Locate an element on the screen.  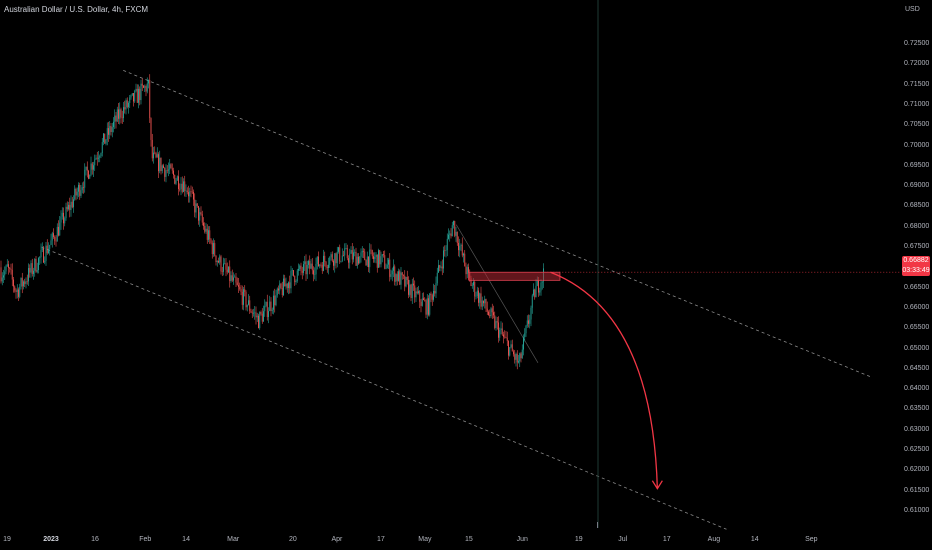
current-price-tag: 0.66882 03:33:49 is located at coordinates (916, 266).